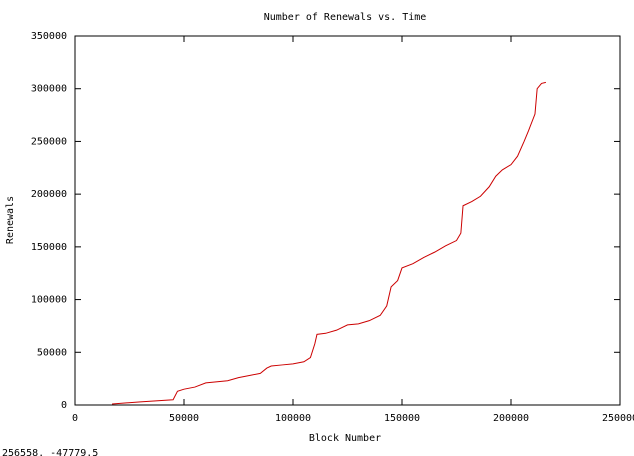 The height and width of the screenshot is (456, 634). I want to click on y-tick-label: 0, so click(64, 405).